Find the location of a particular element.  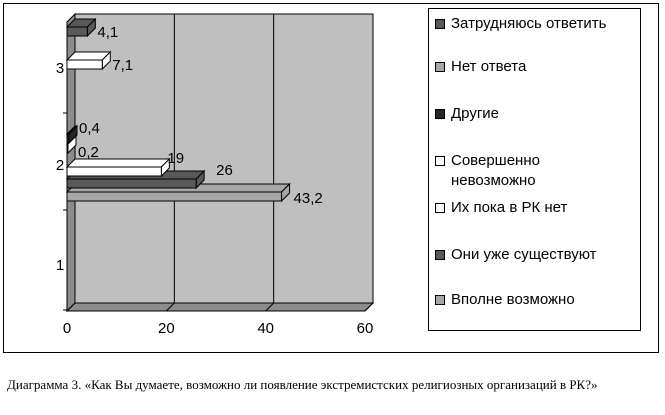

legend-label: Они уже существуют is located at coordinates (524, 254).